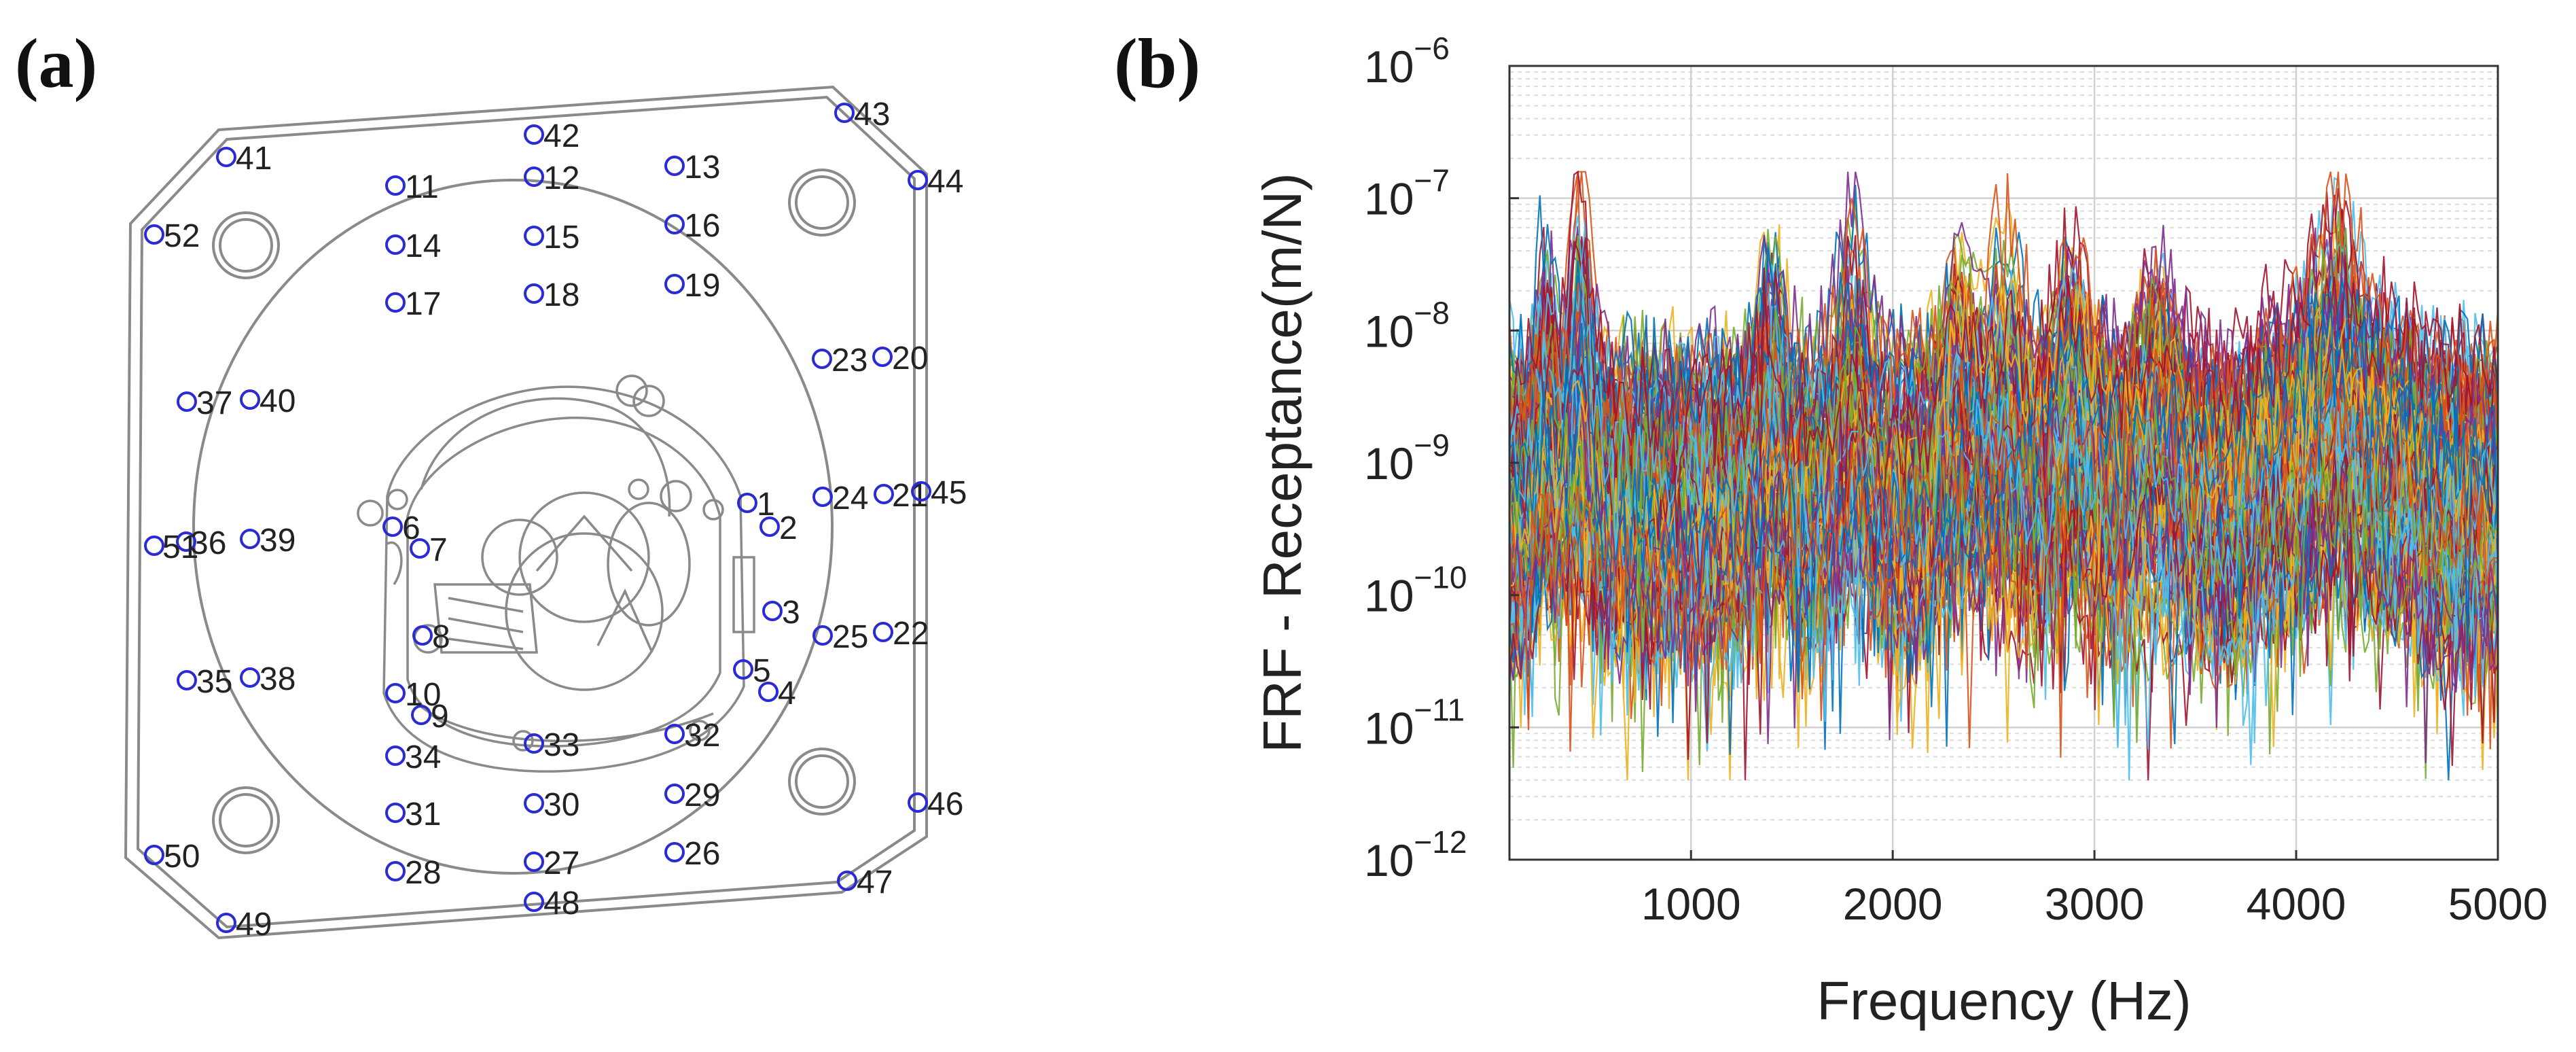 This screenshot has height=1052, width=2576. I want to click on measurement-point: 20, so click(900, 358).